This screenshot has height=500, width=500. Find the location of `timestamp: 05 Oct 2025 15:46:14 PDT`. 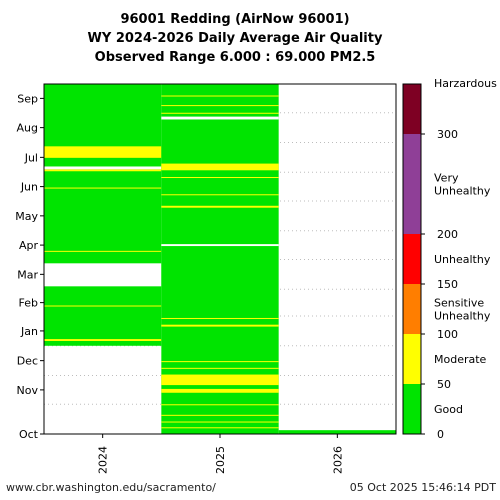

timestamp: 05 Oct 2025 15:46:14 PDT is located at coordinates (422, 487).